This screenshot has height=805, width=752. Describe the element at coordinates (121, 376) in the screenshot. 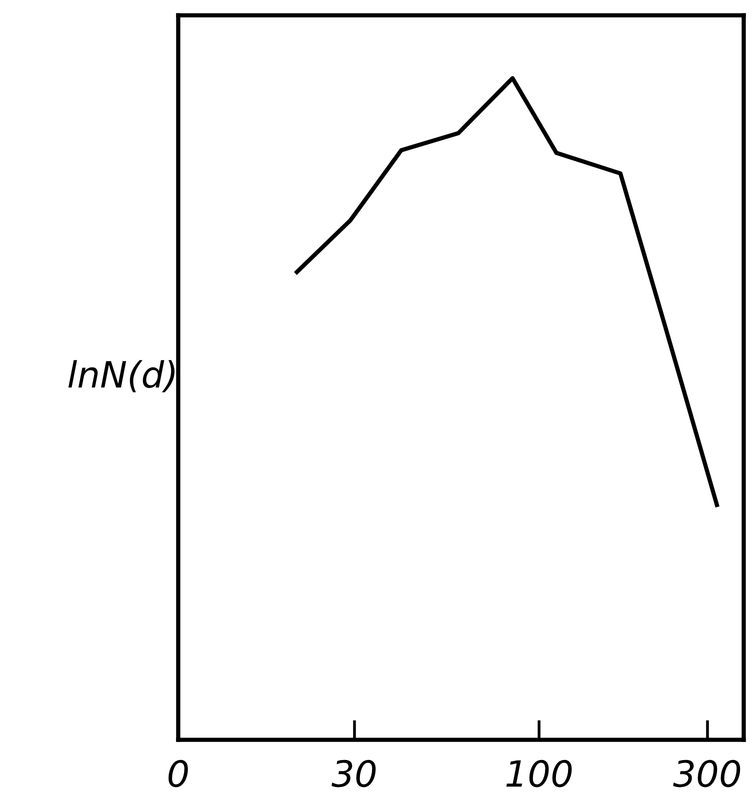

I see `y-axis-title: lnN(d)` at that location.